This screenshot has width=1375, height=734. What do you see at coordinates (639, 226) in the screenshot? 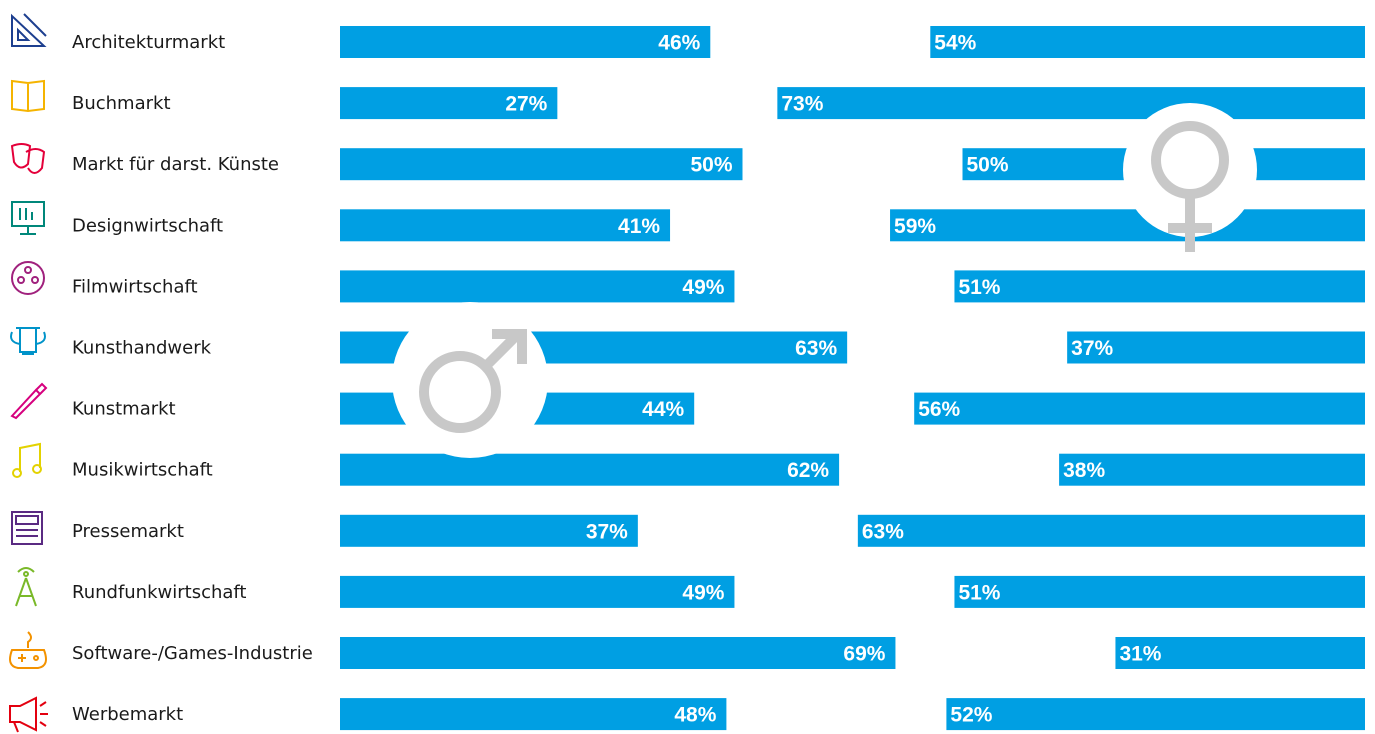
I see `value-label: 41%` at bounding box center [639, 226].